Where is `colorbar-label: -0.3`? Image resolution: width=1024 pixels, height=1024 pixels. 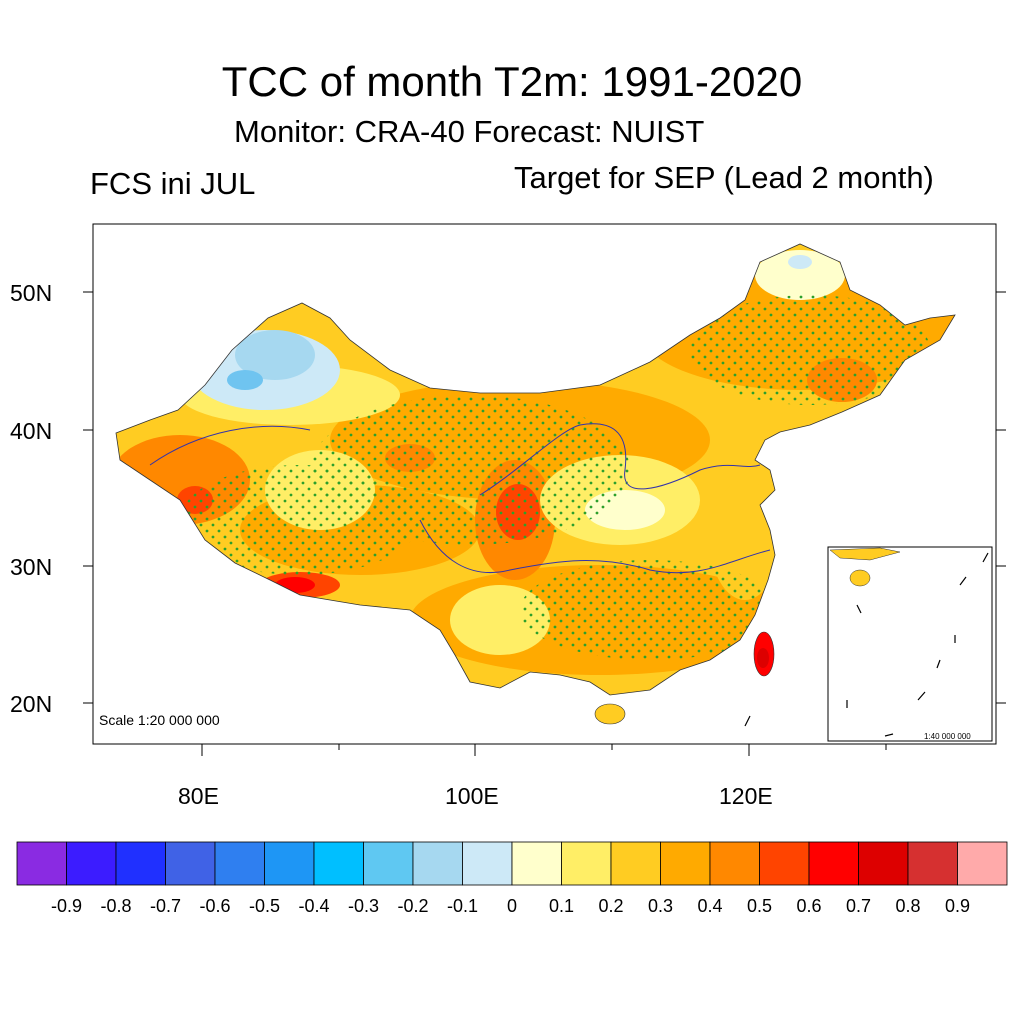 colorbar-label: -0.3 is located at coordinates (363, 906).